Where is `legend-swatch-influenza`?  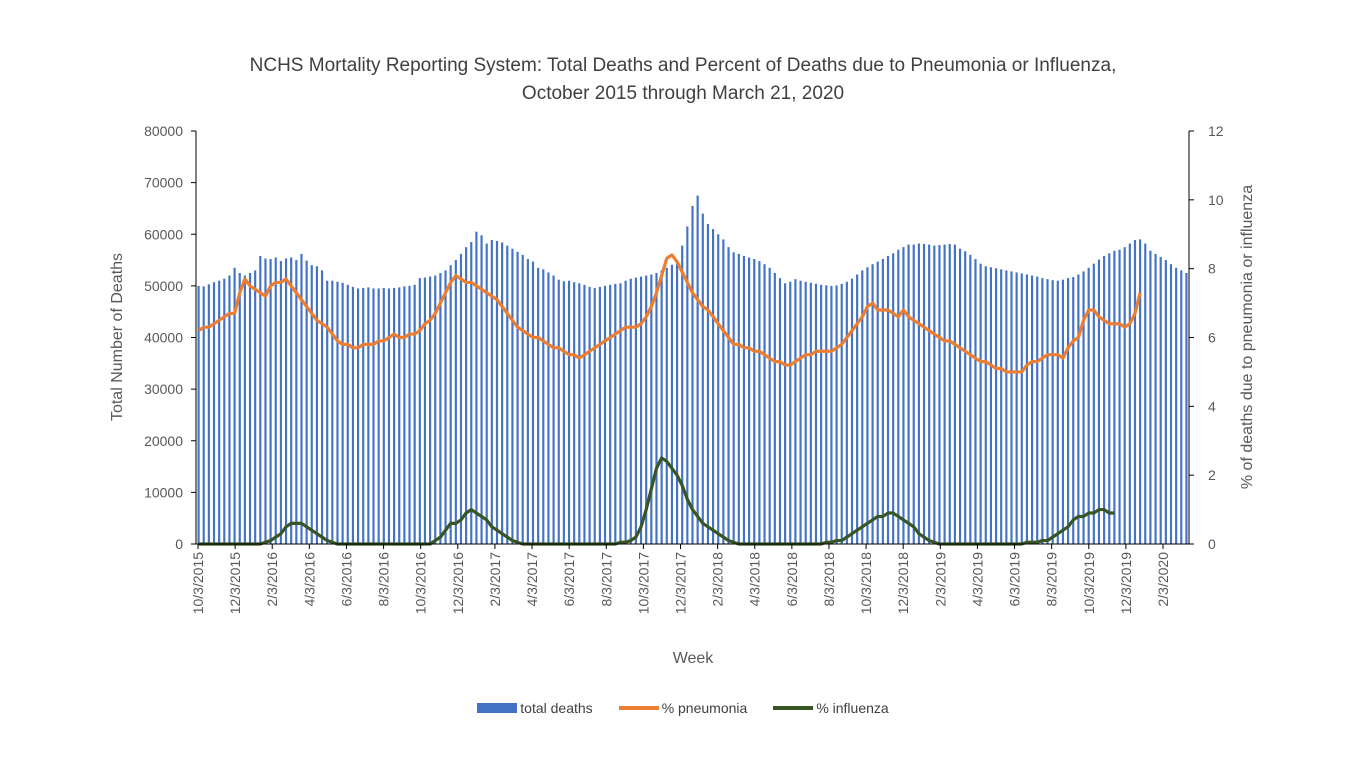 legend-swatch-influenza is located at coordinates (793, 708).